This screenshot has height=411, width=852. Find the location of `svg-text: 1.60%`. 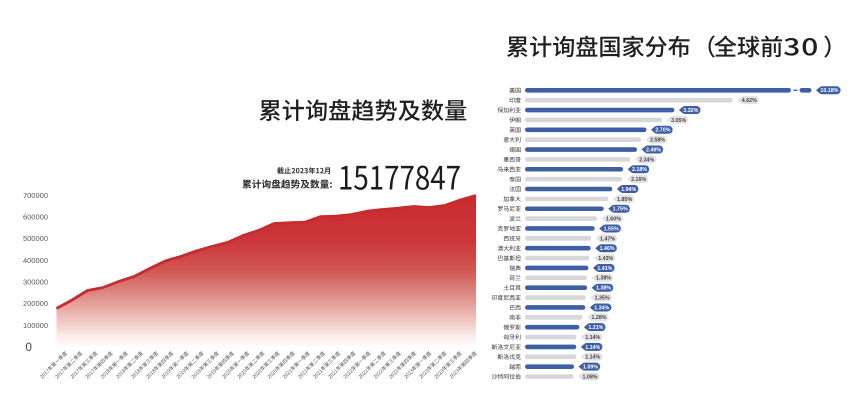

svg-text: 1.60% is located at coordinates (613, 220).